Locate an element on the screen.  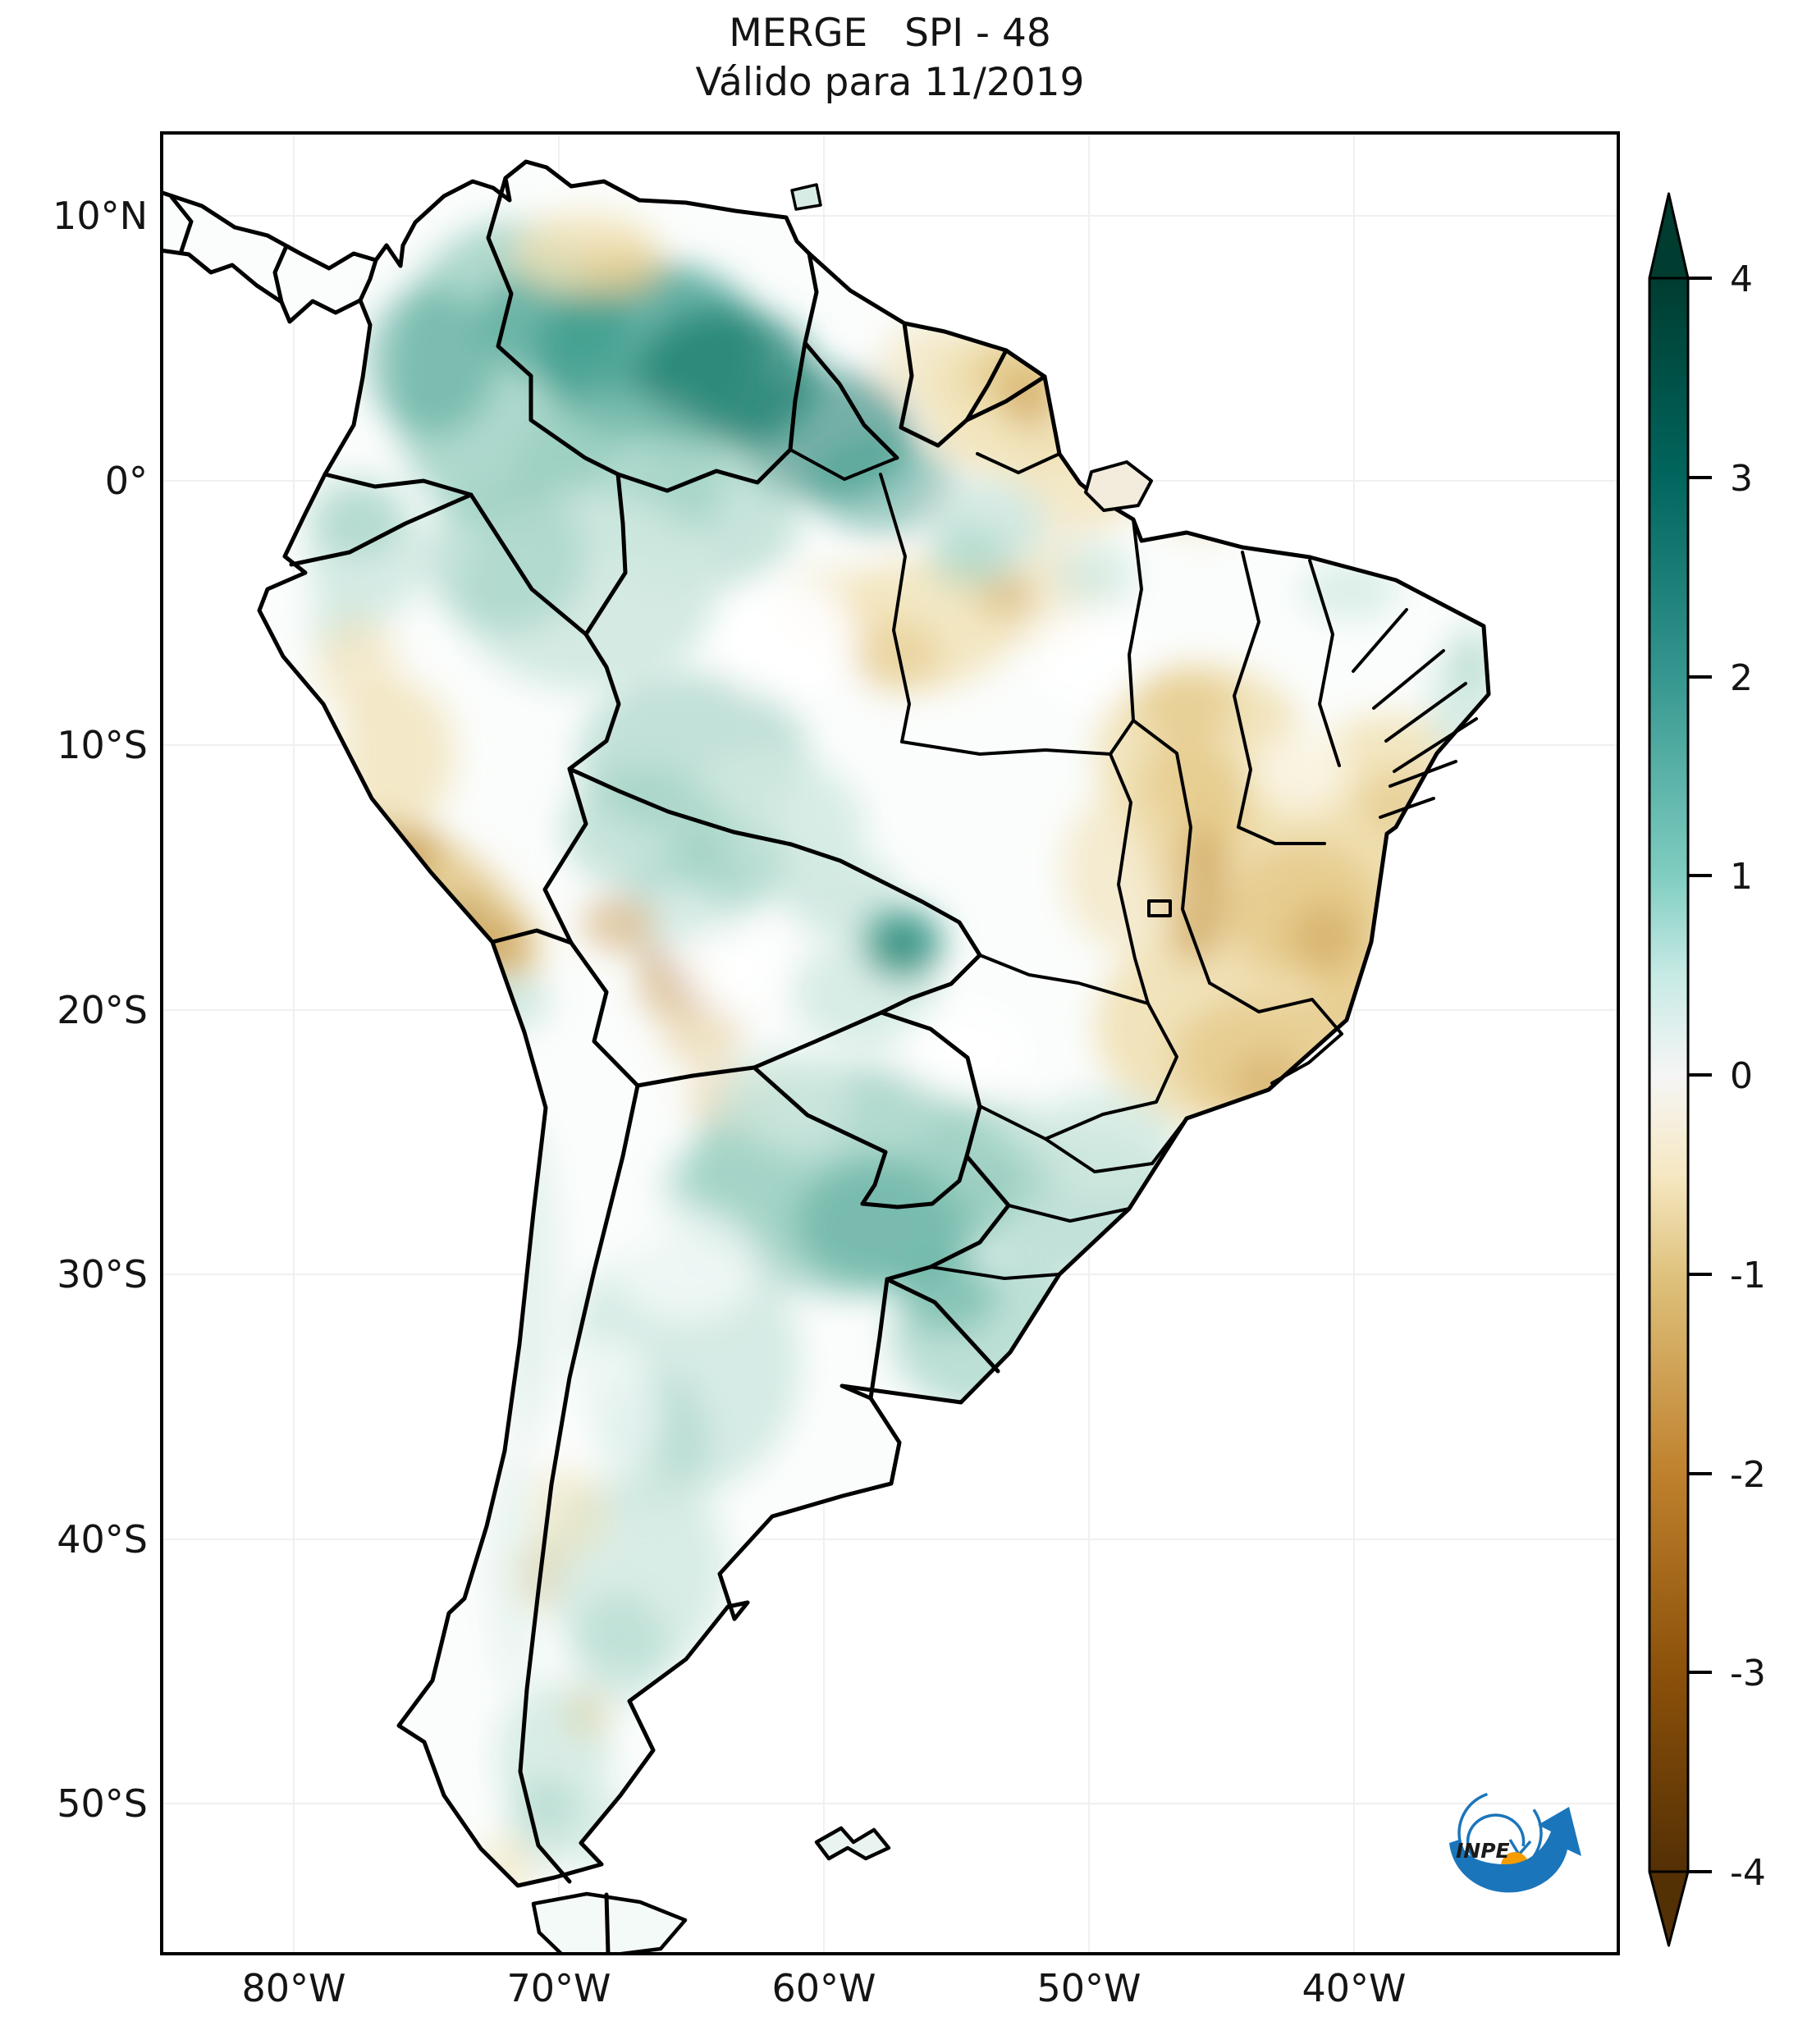
inpe-logo: INPE is located at coordinates (1511, 1848).